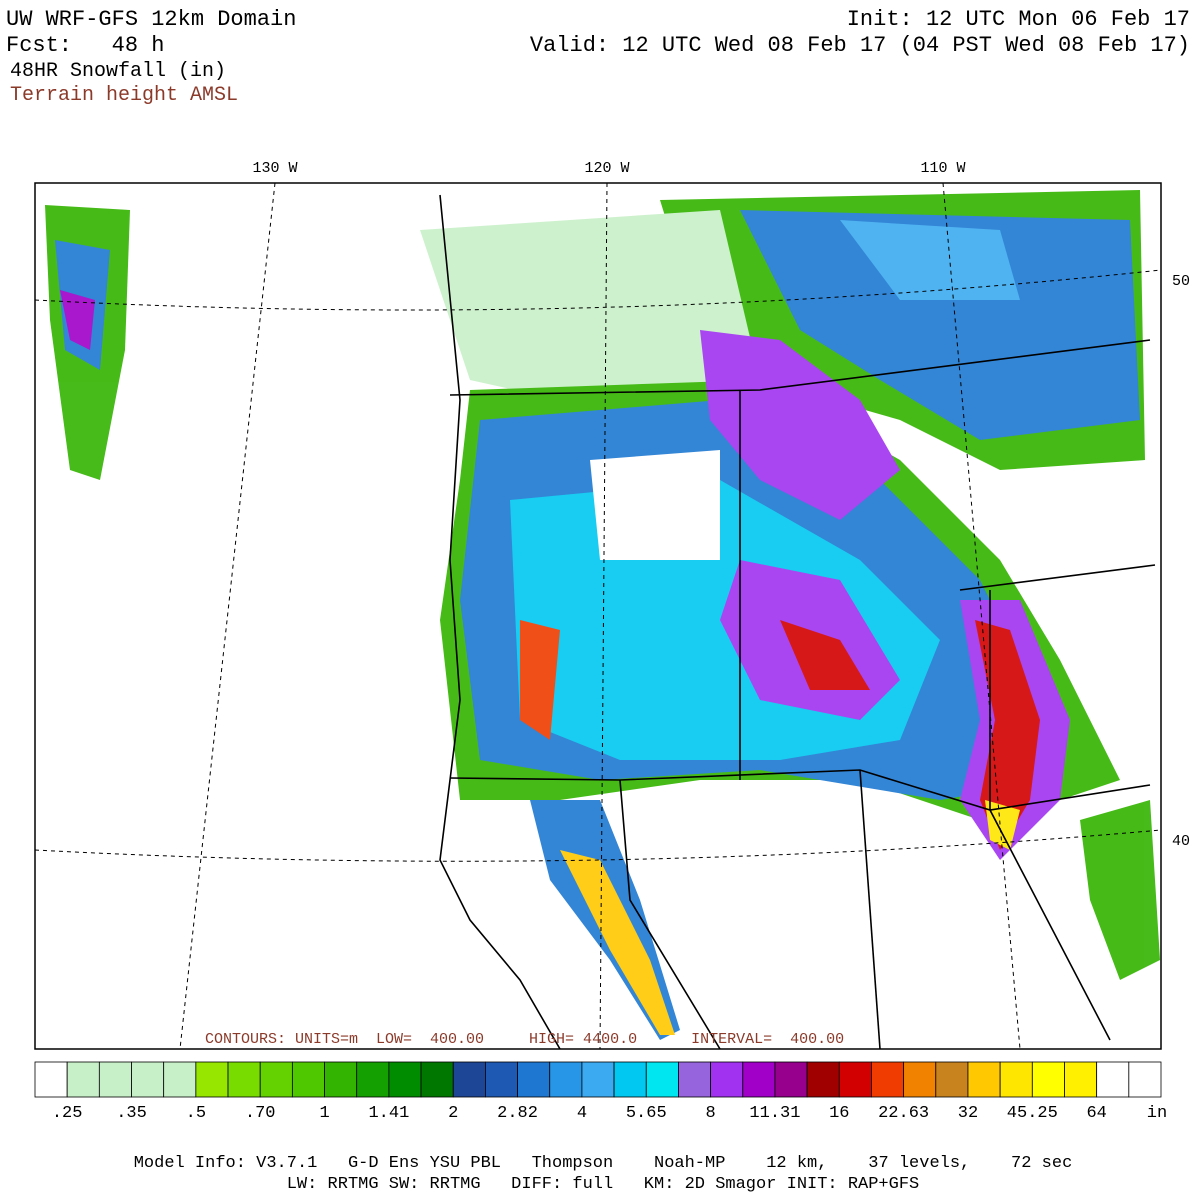  I want to click on colorbar-label: 1, so click(324, 1113).